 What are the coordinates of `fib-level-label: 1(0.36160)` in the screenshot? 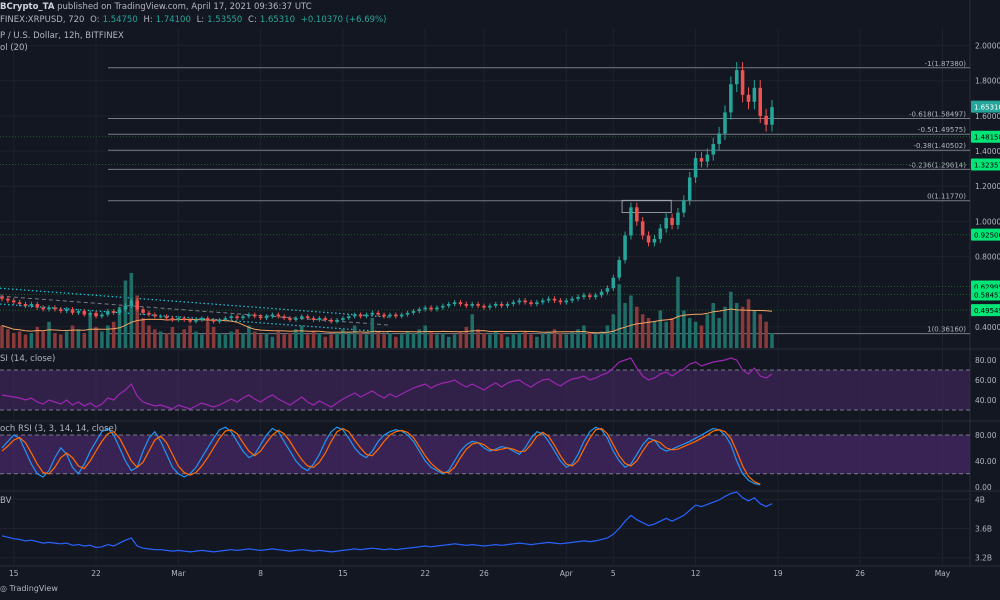 It's located at (946, 330).